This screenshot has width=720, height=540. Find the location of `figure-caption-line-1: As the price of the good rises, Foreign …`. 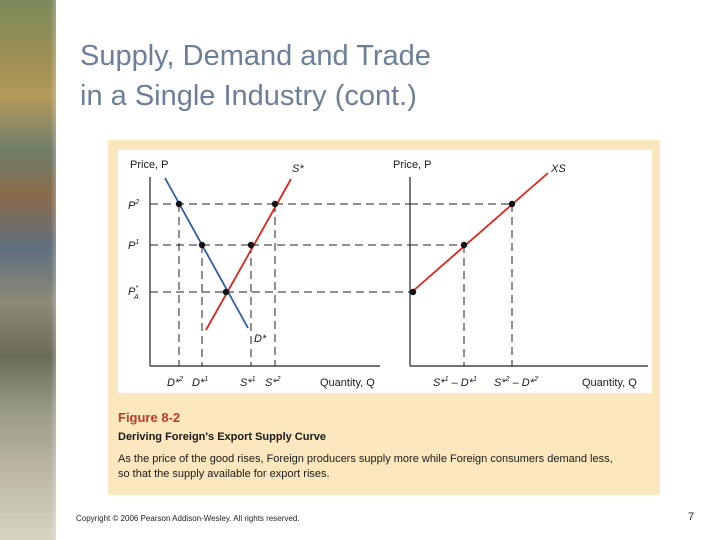

figure-caption-line-1: As the price of the good rises, Foreign … is located at coordinates (365, 459).